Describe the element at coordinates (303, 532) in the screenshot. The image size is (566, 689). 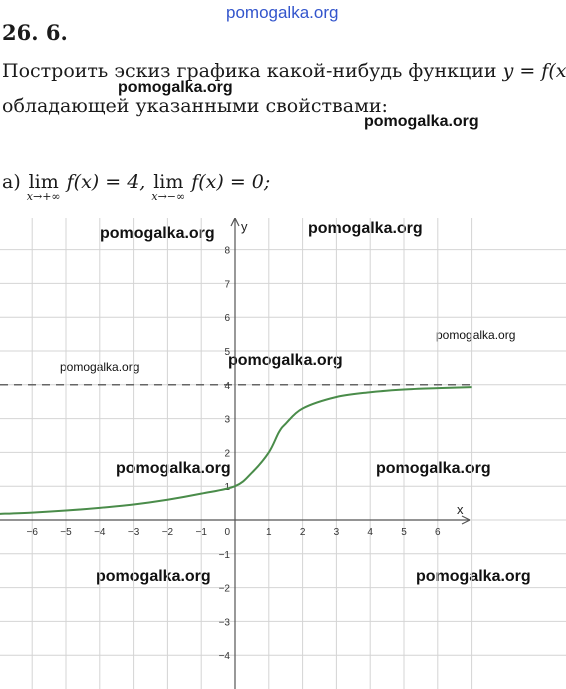
I see `x-tick-label: 2` at that location.